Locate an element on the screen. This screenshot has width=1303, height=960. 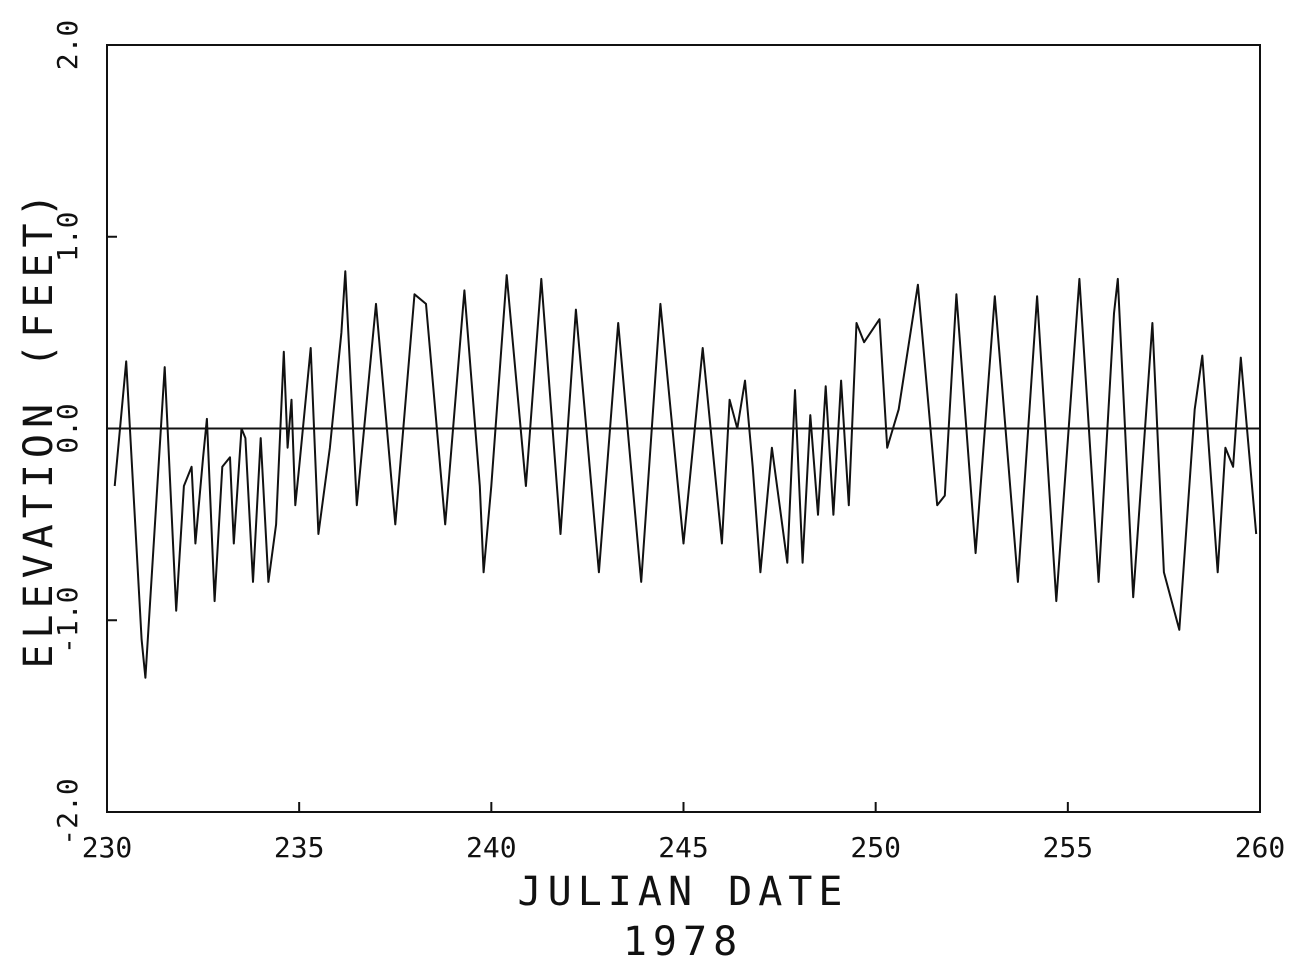
x-tick-label: 240 is located at coordinates (491, 847).